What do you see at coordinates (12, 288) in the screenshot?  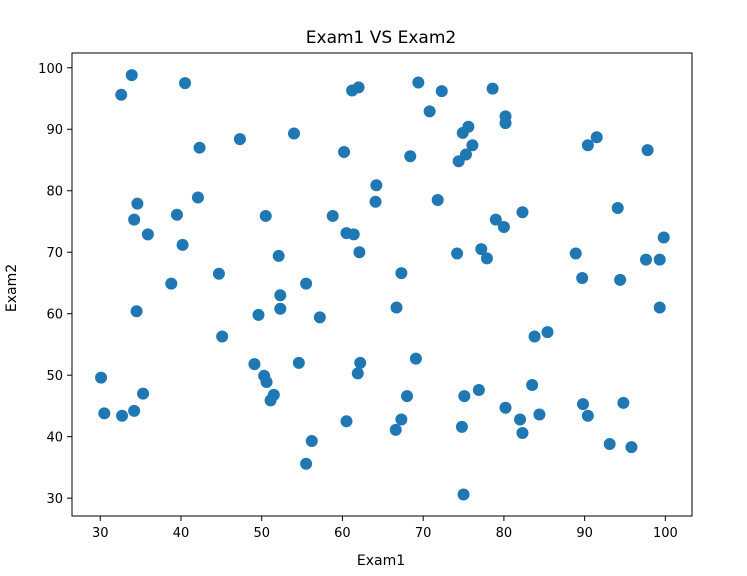 I see `y-axis-title: Exam2` at bounding box center [12, 288].